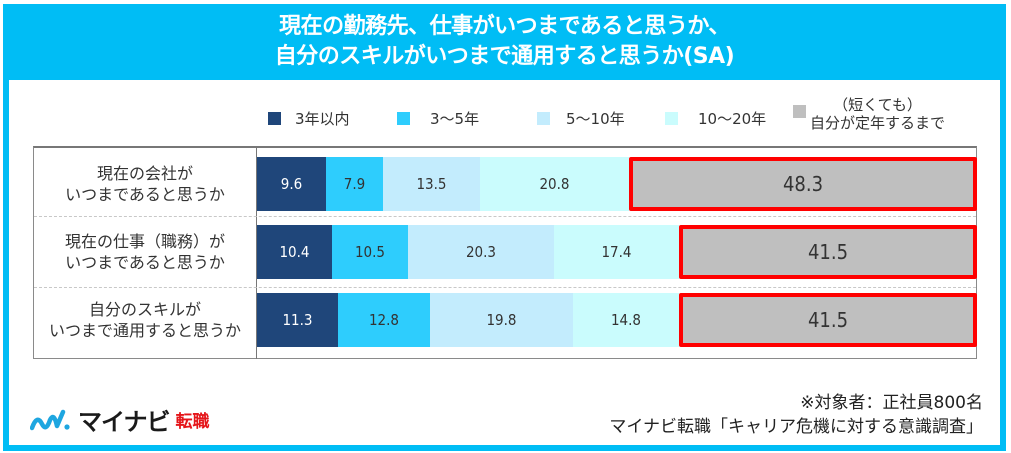 The image size is (1011, 453). I want to click on bar-current-job: 10.4 10.5 20.3 17.4 41.5, so click(617, 252).